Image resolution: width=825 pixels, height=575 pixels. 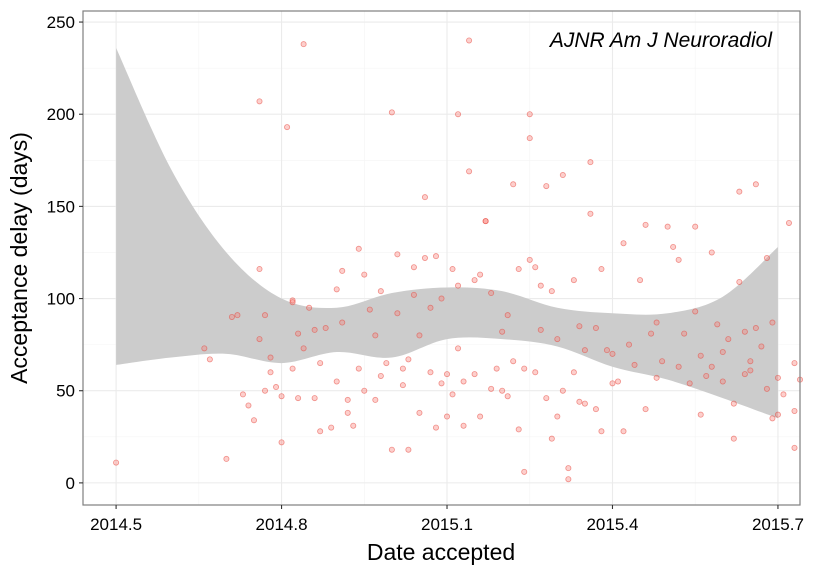 I want to click on y-axis: 0 50 100 150 200 250, so click(x=65, y=253).